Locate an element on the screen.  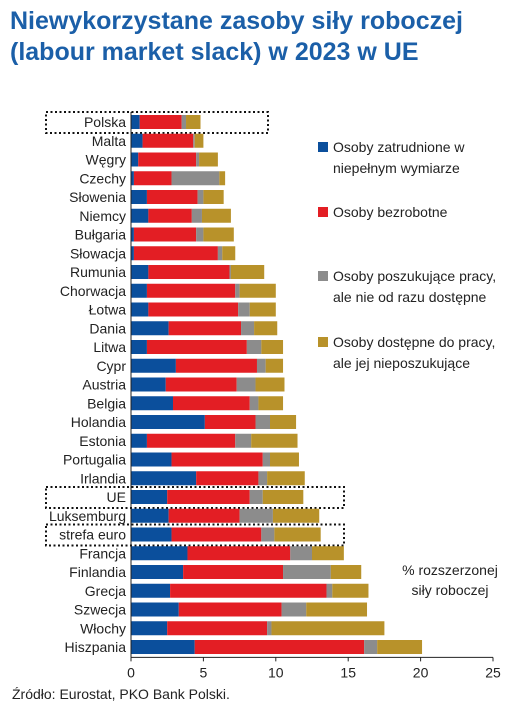
category-label-rumunia: Rumunia is located at coordinates (98, 272).